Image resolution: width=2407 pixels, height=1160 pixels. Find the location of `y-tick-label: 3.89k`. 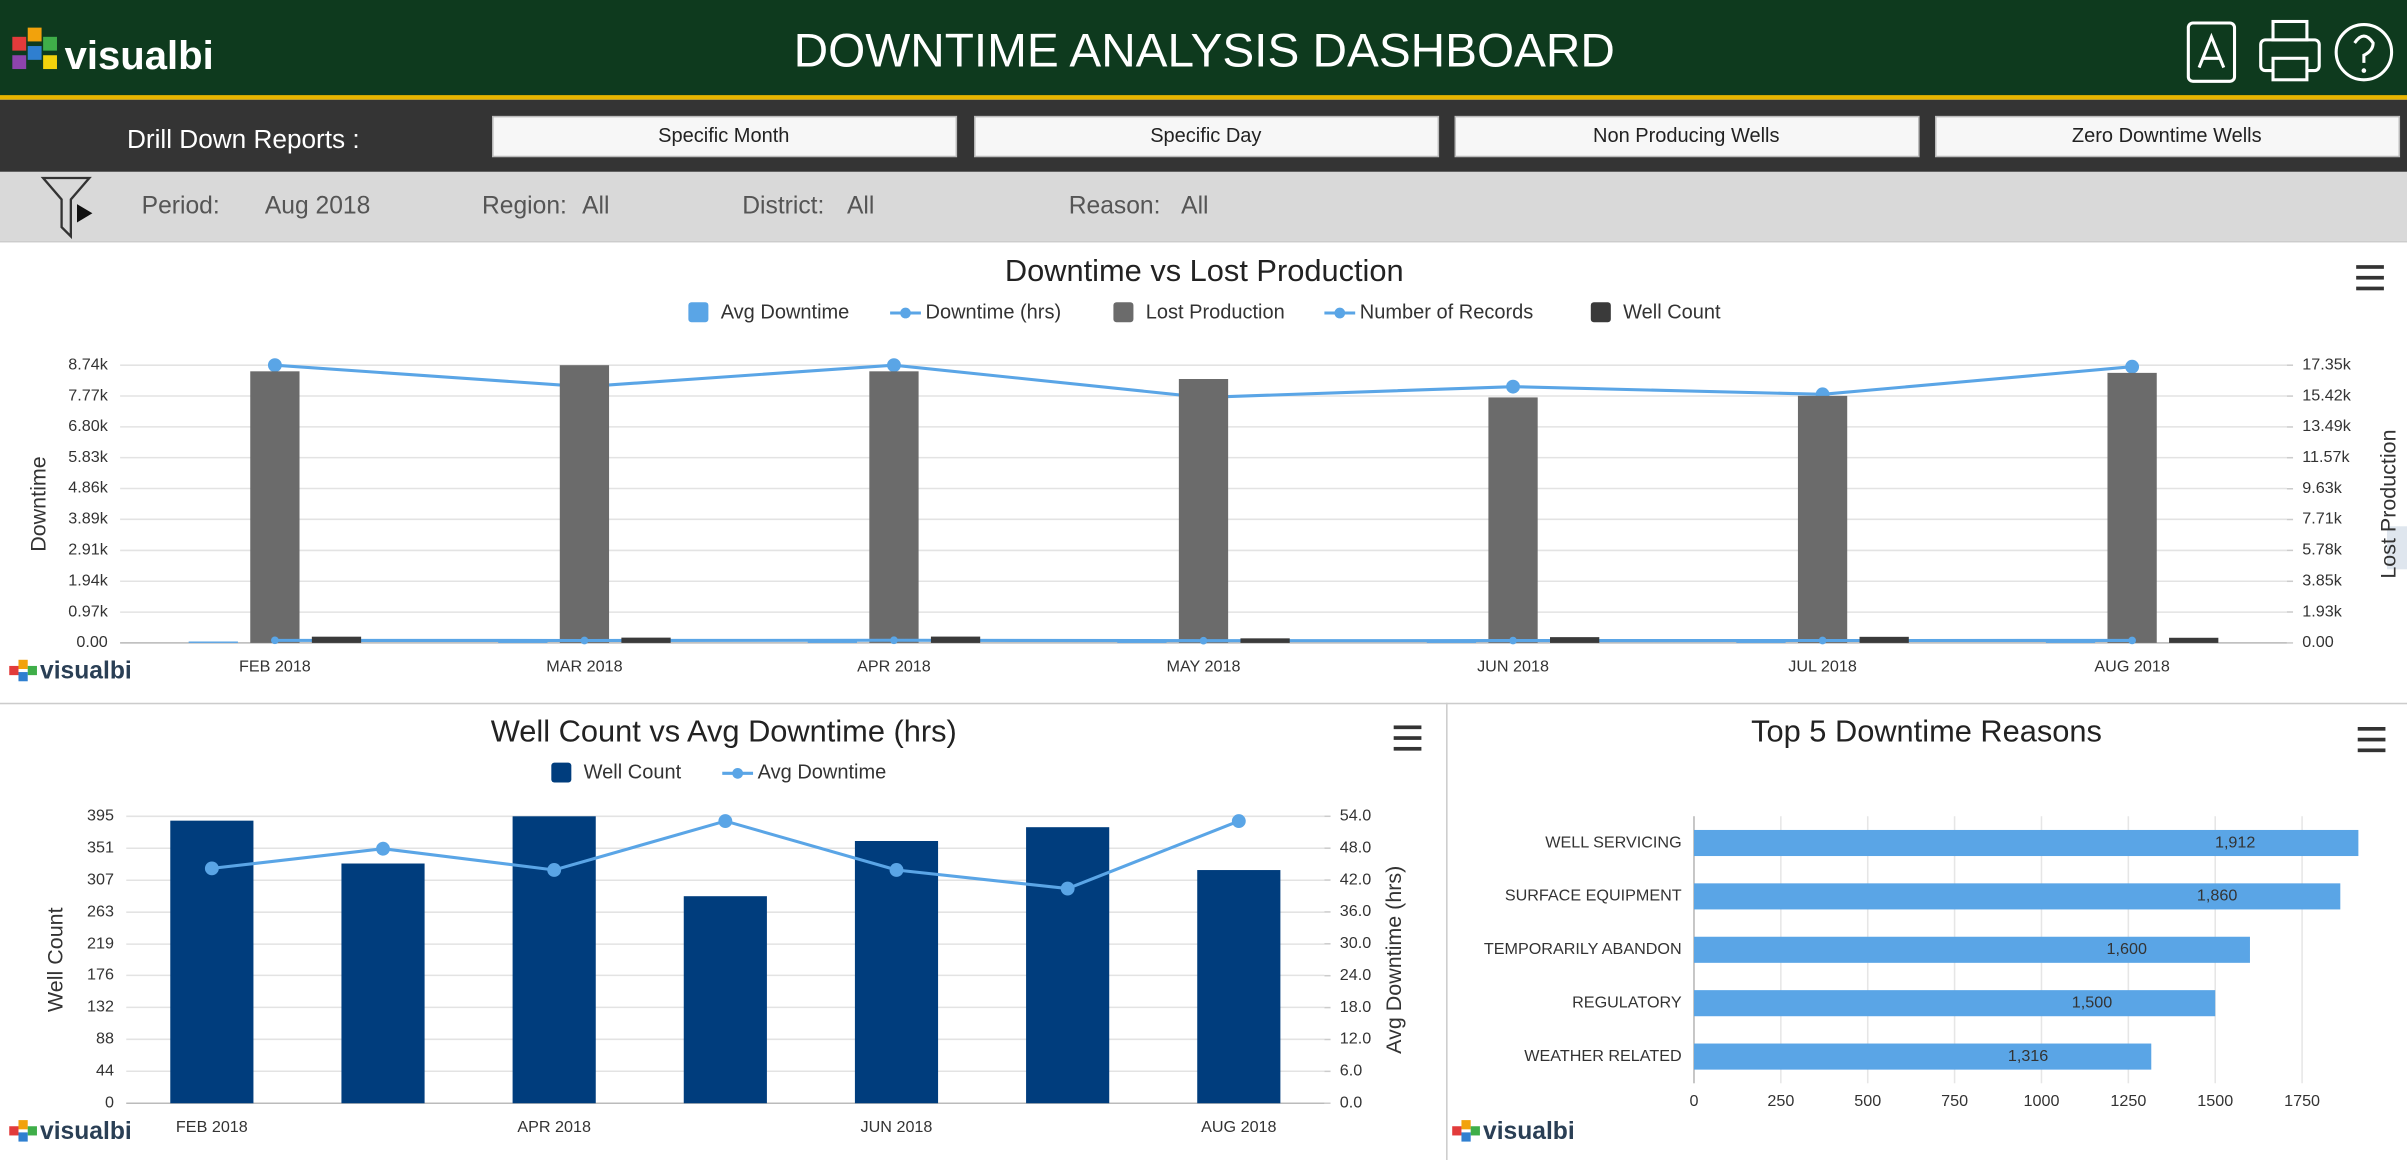

y-tick-label: 3.89k is located at coordinates (88, 519).